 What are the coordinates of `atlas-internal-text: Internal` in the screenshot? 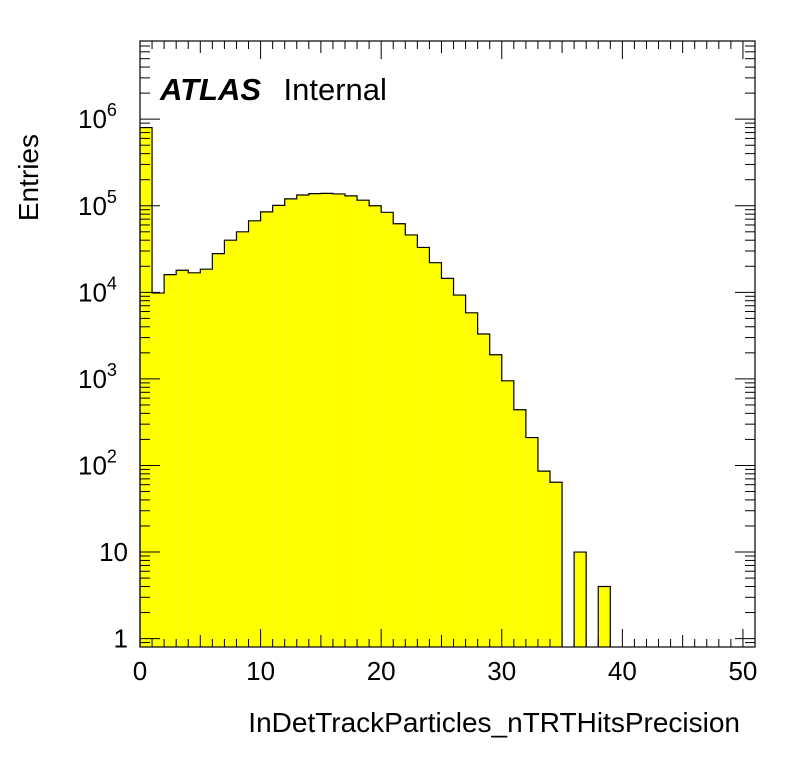 It's located at (334, 89).